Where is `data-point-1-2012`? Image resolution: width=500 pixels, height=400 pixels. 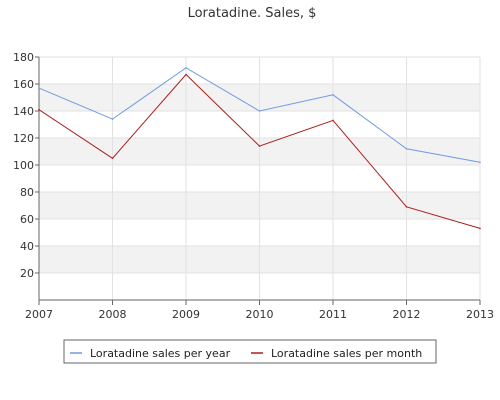
data-point-1-2012 is located at coordinates (406, 207).